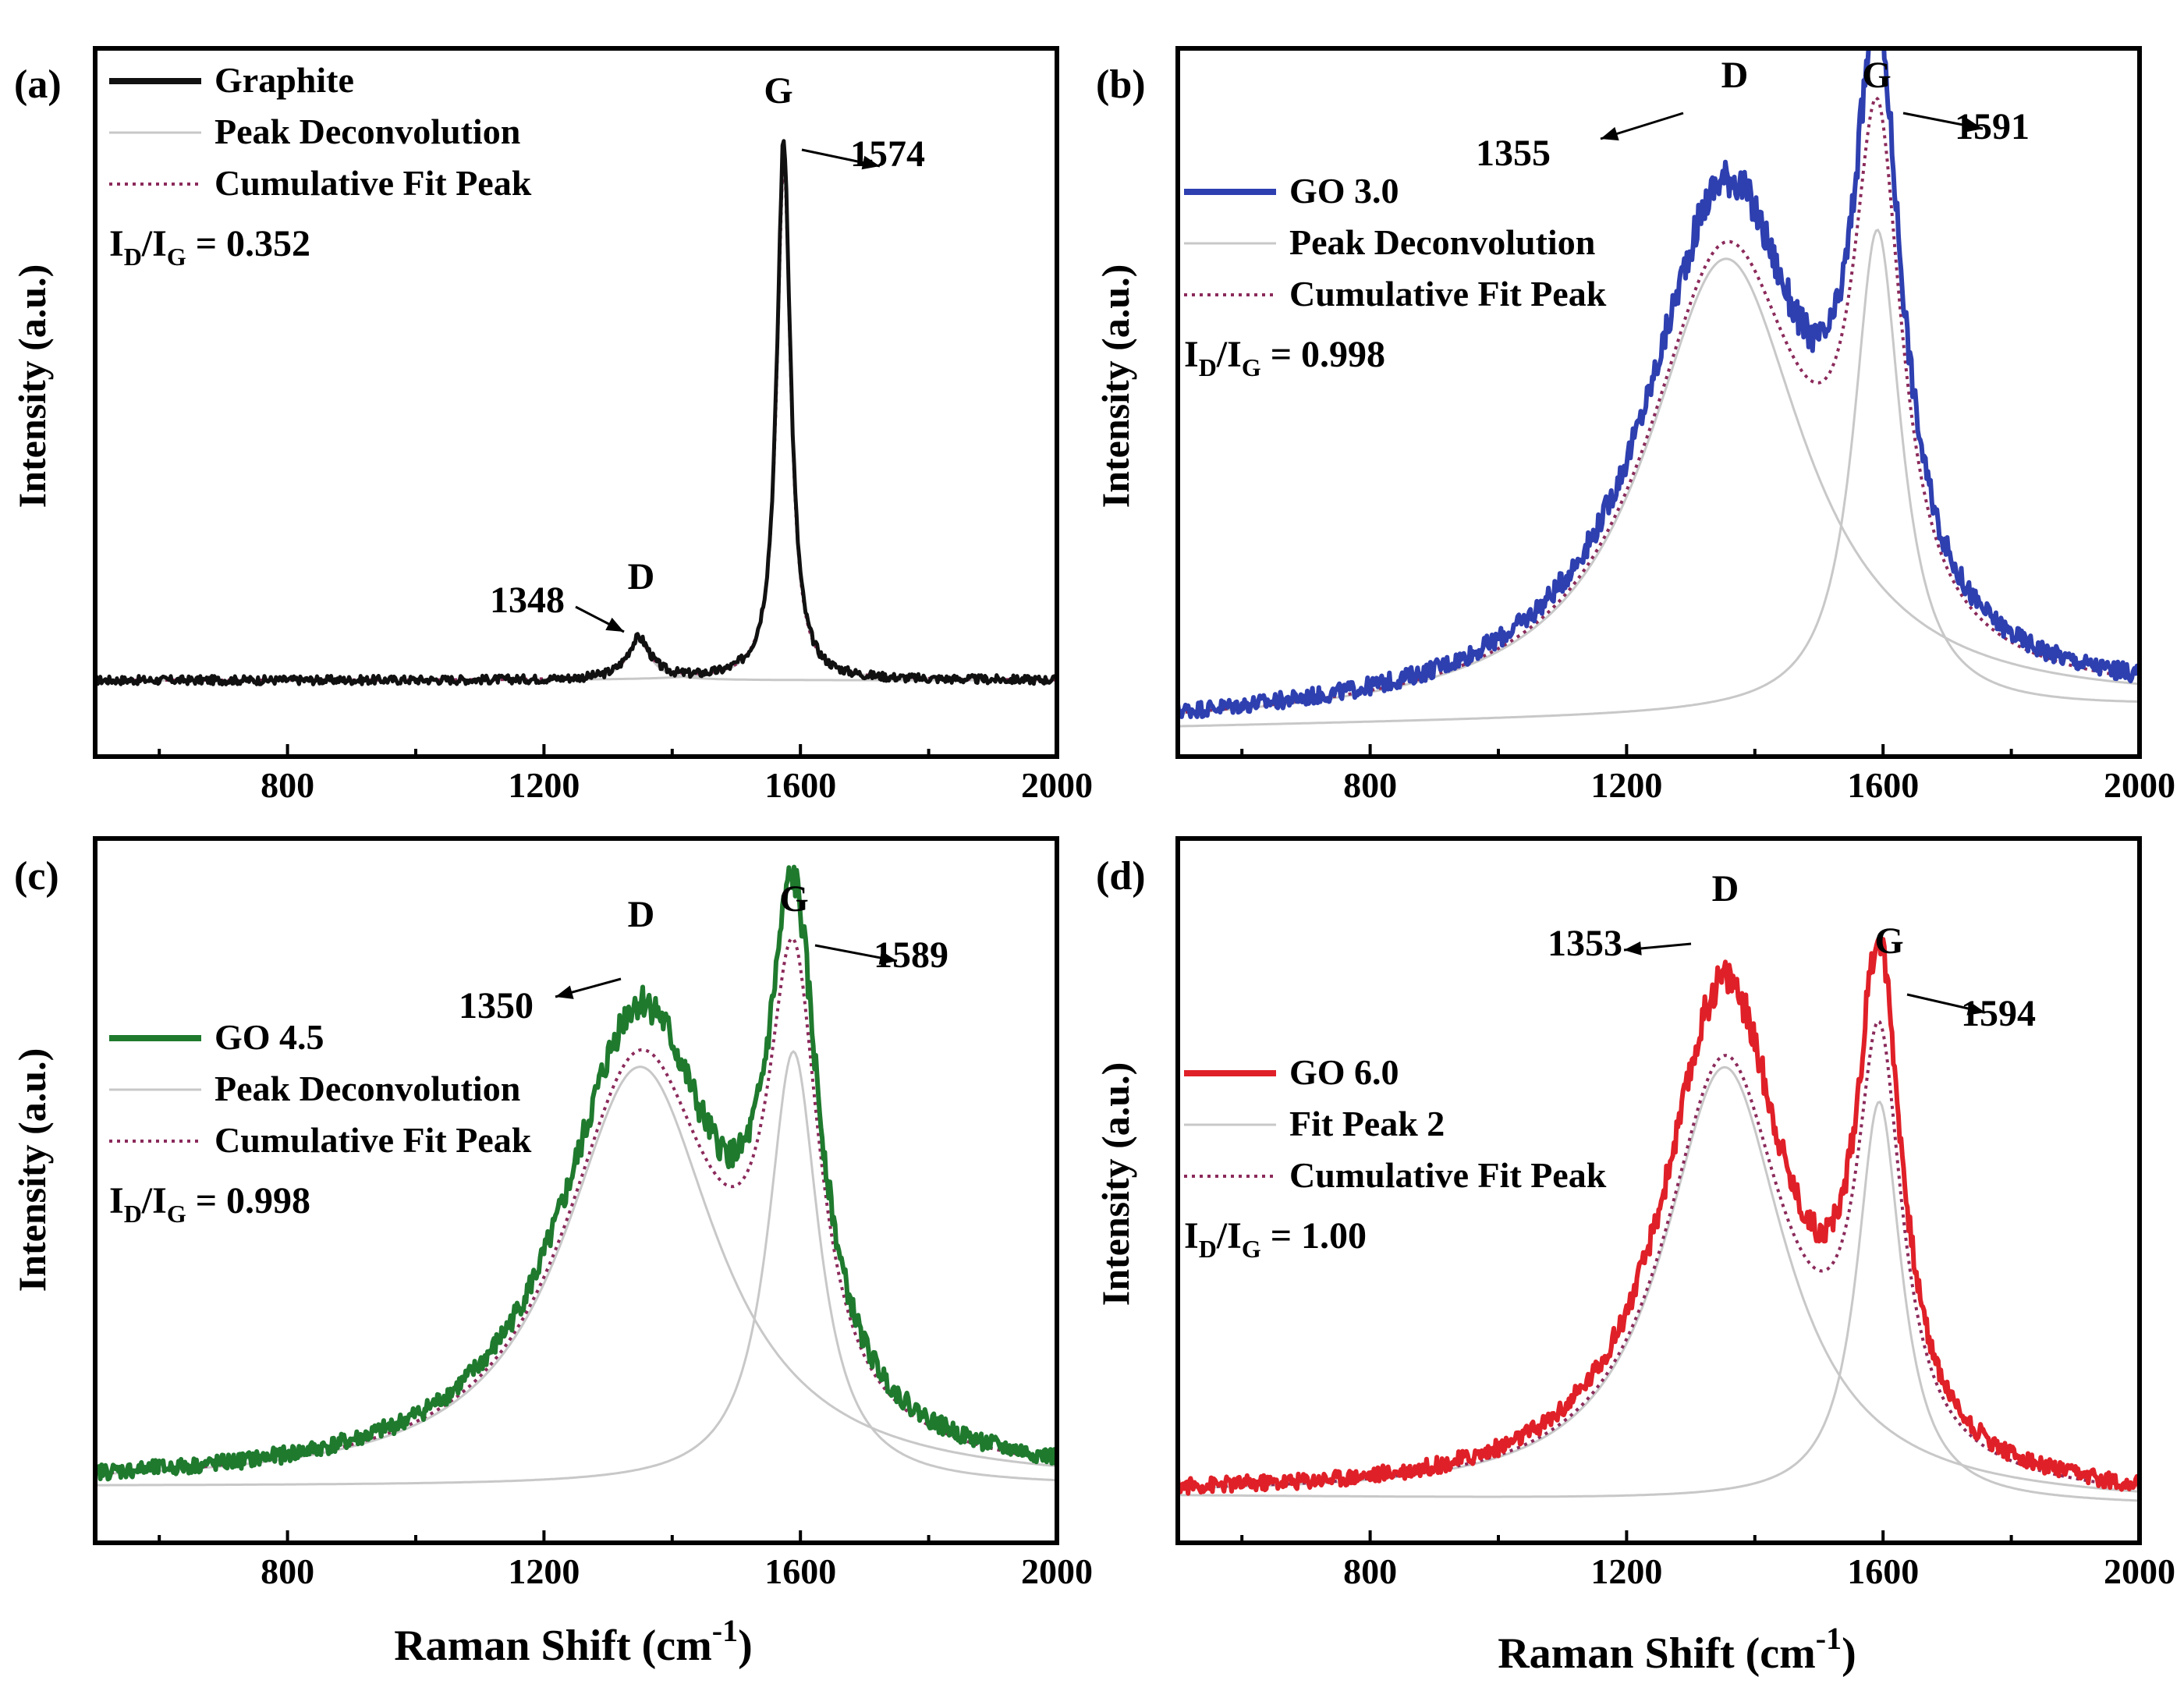 This screenshot has height=1684, width=2184. Describe the element at coordinates (1367, 1123) in the screenshot. I see `legend-label: Fit Peak 2` at that location.